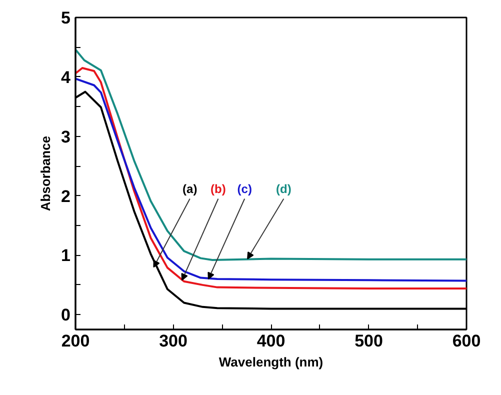 The image size is (501, 395). I want to click on y-tick-label: 3, so click(66, 136).